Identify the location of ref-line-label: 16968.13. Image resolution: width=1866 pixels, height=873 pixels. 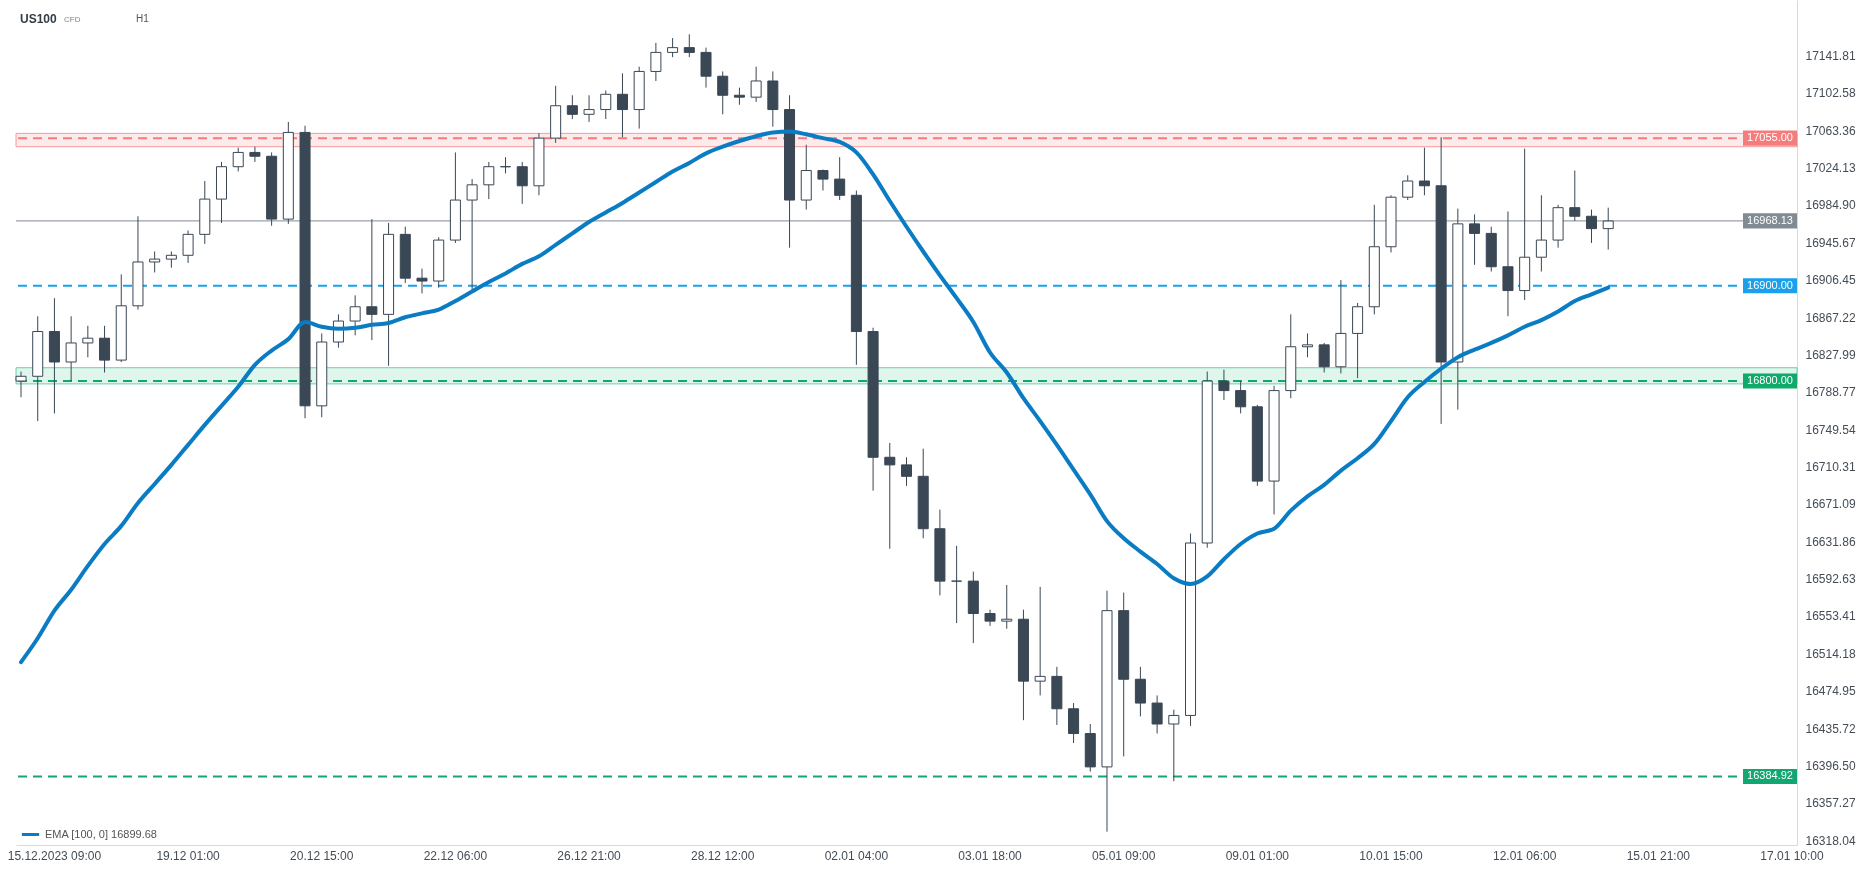
(1770, 219).